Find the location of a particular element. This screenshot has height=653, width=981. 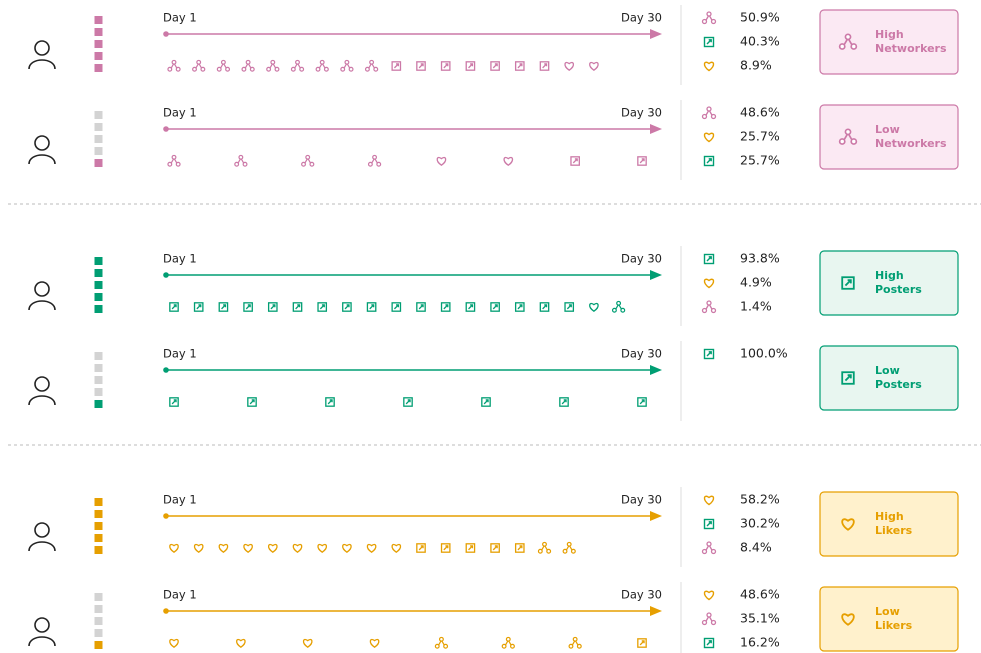

stat-value: 35.1% is located at coordinates (760, 618).